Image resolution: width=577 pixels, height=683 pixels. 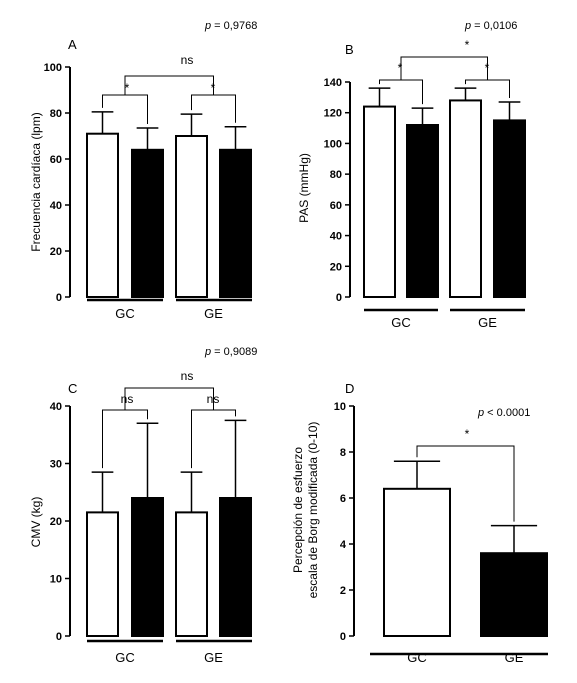 I want to click on y-axis-label: Frecuencia cardíaca (lpm), so click(x=36, y=181).